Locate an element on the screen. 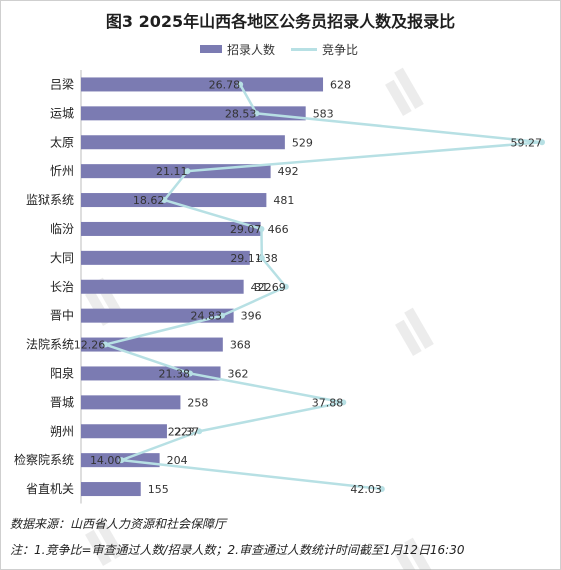 The image size is (561, 570). bar-value-label: 396 is located at coordinates (251, 316).